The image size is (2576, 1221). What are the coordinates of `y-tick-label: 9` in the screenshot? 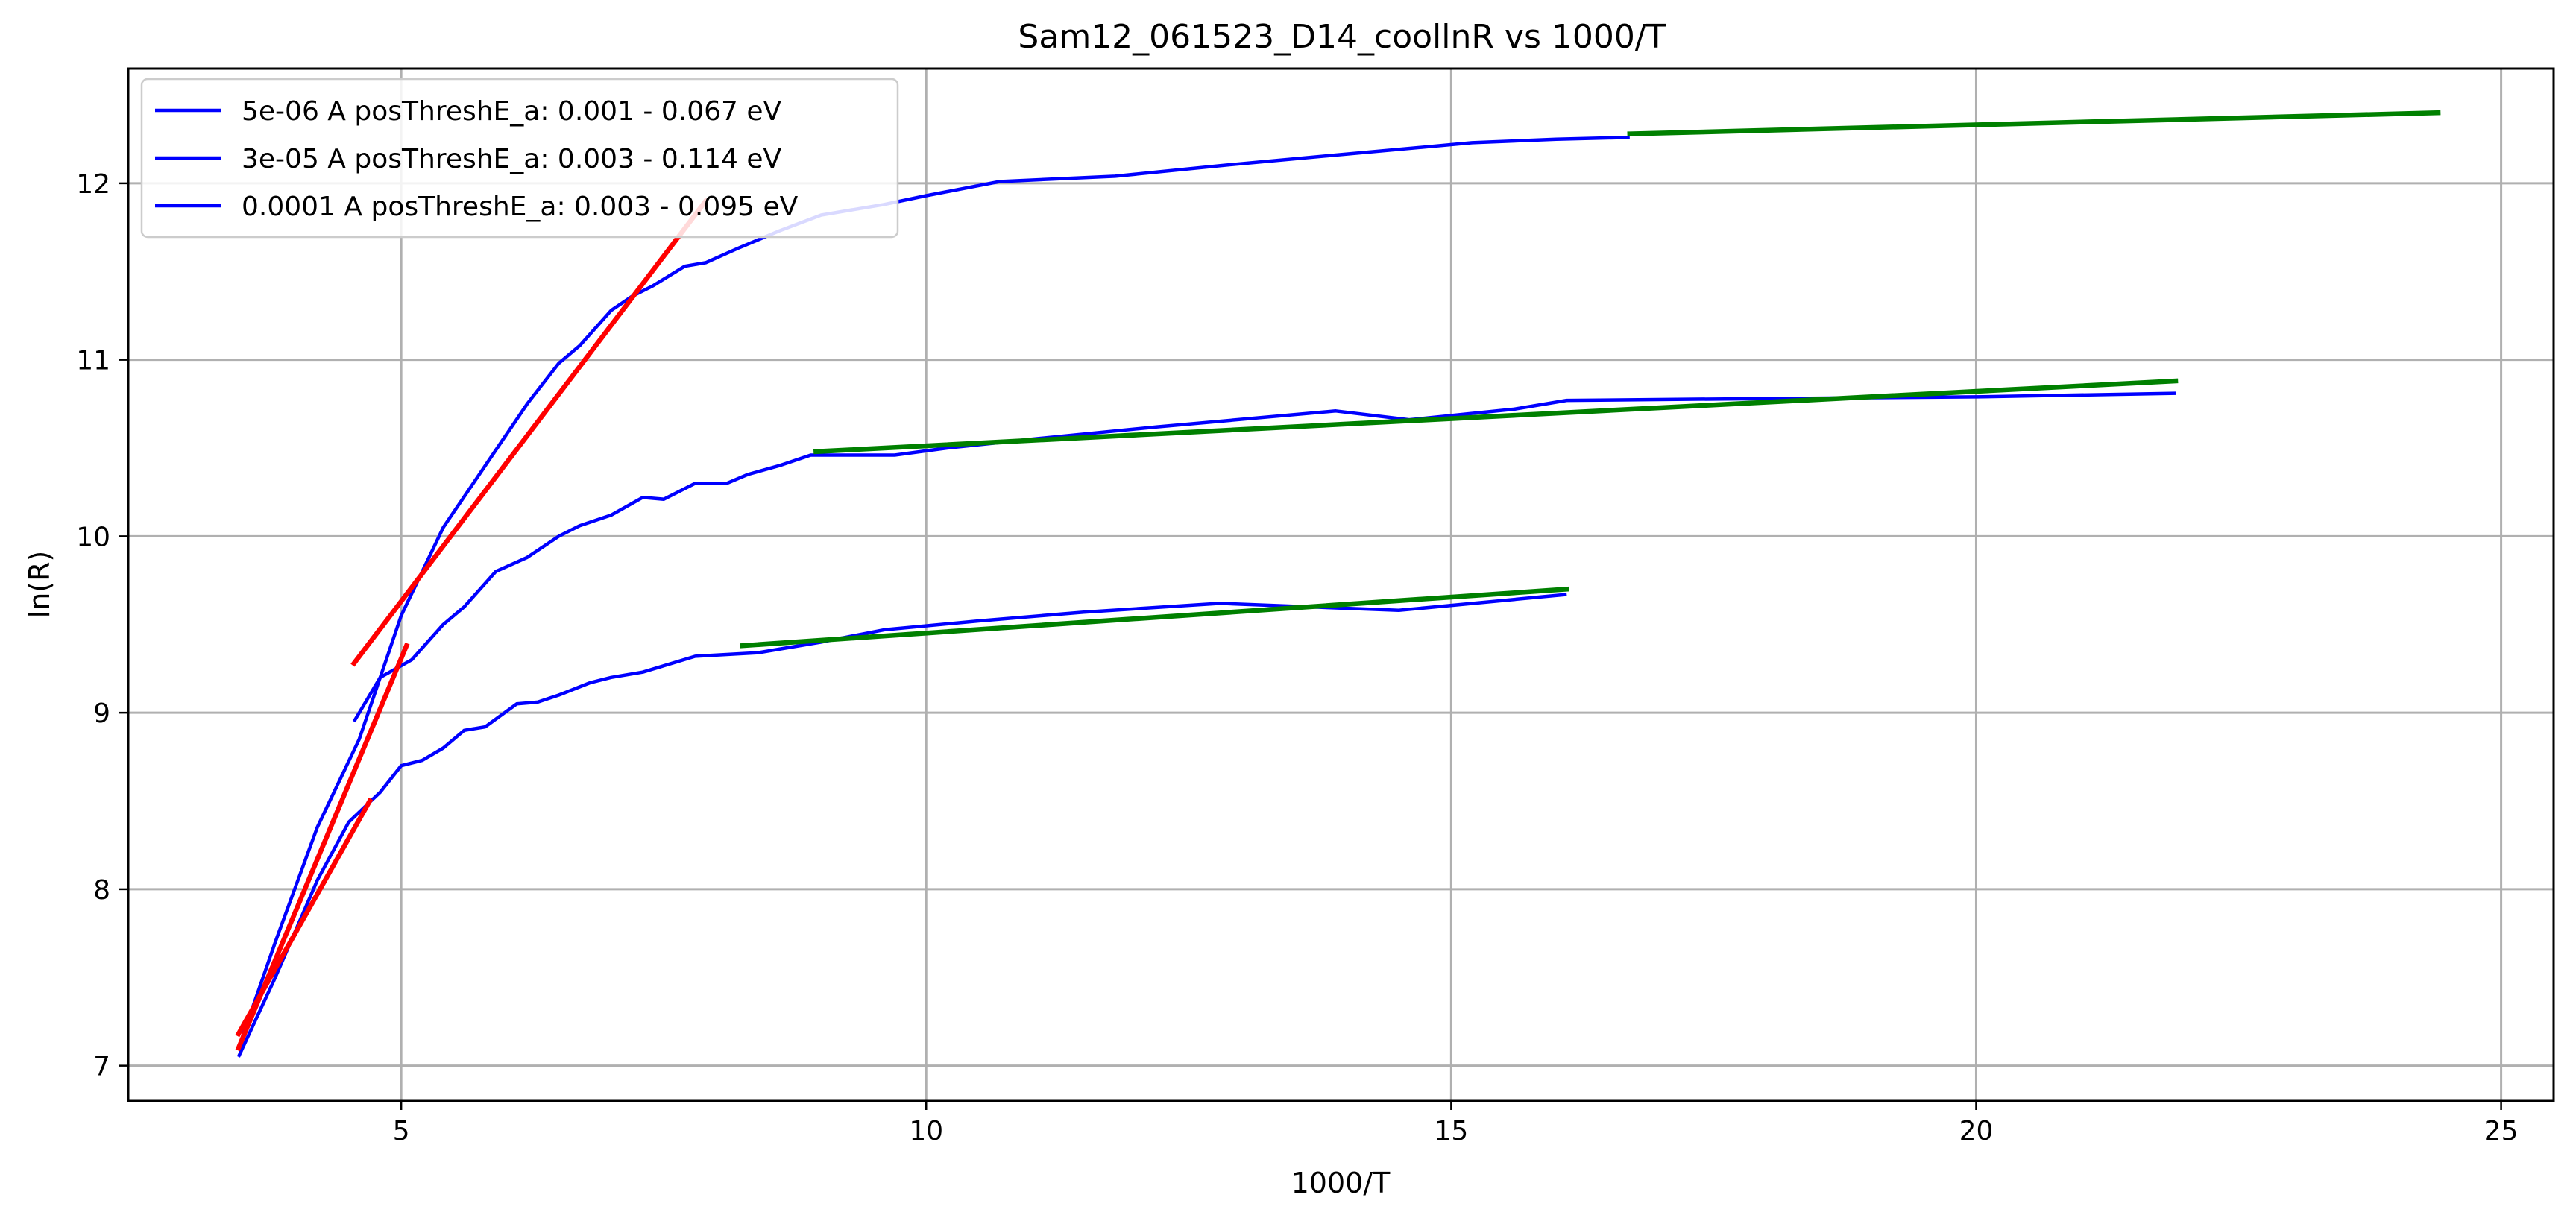 It's located at (101, 714).